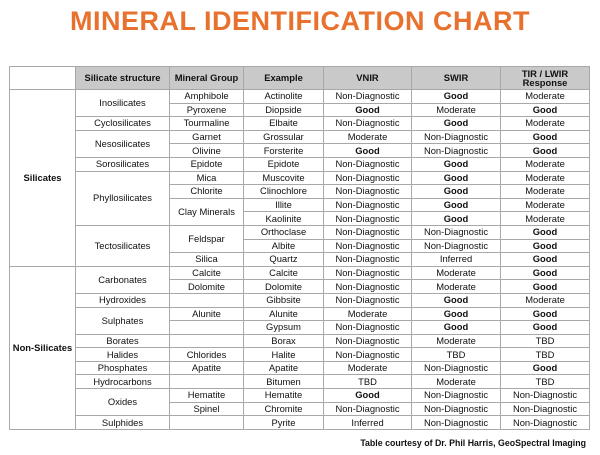 The image size is (600, 455). What do you see at coordinates (283, 164) in the screenshot?
I see `example-cell: Epidote` at bounding box center [283, 164].